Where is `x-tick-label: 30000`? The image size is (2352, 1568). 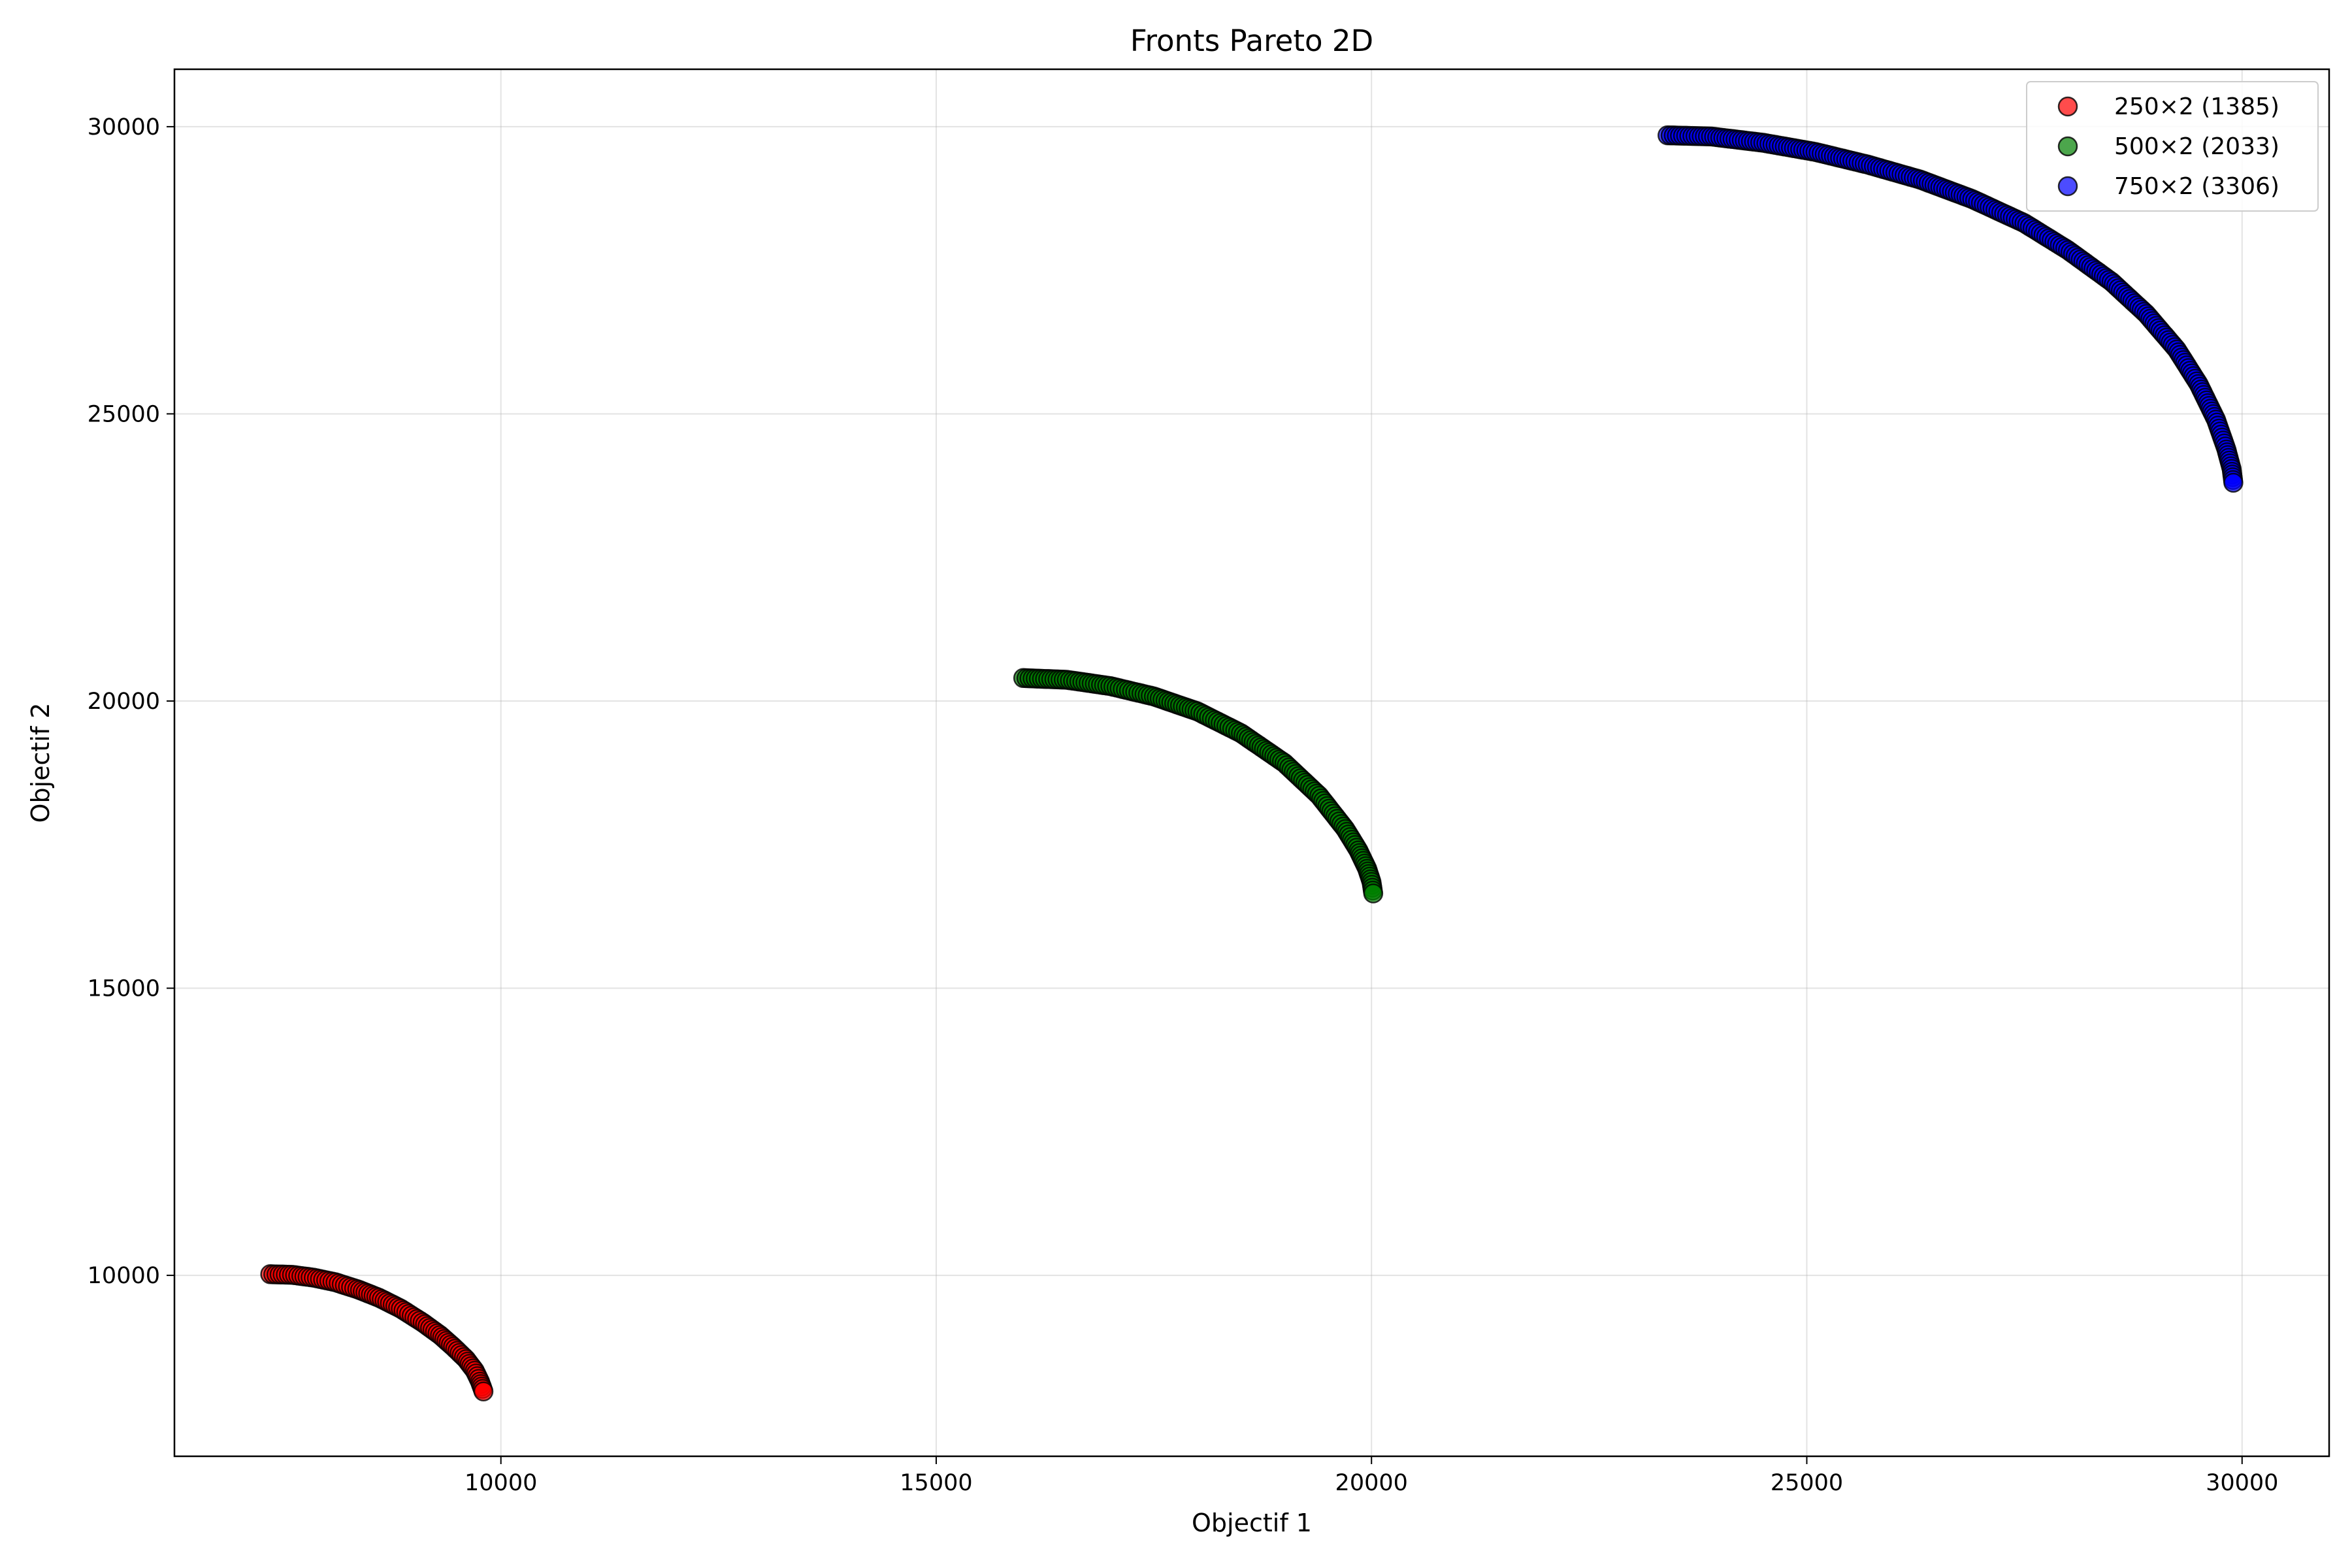
x-tick-label: 30000 is located at coordinates (2242, 1483).